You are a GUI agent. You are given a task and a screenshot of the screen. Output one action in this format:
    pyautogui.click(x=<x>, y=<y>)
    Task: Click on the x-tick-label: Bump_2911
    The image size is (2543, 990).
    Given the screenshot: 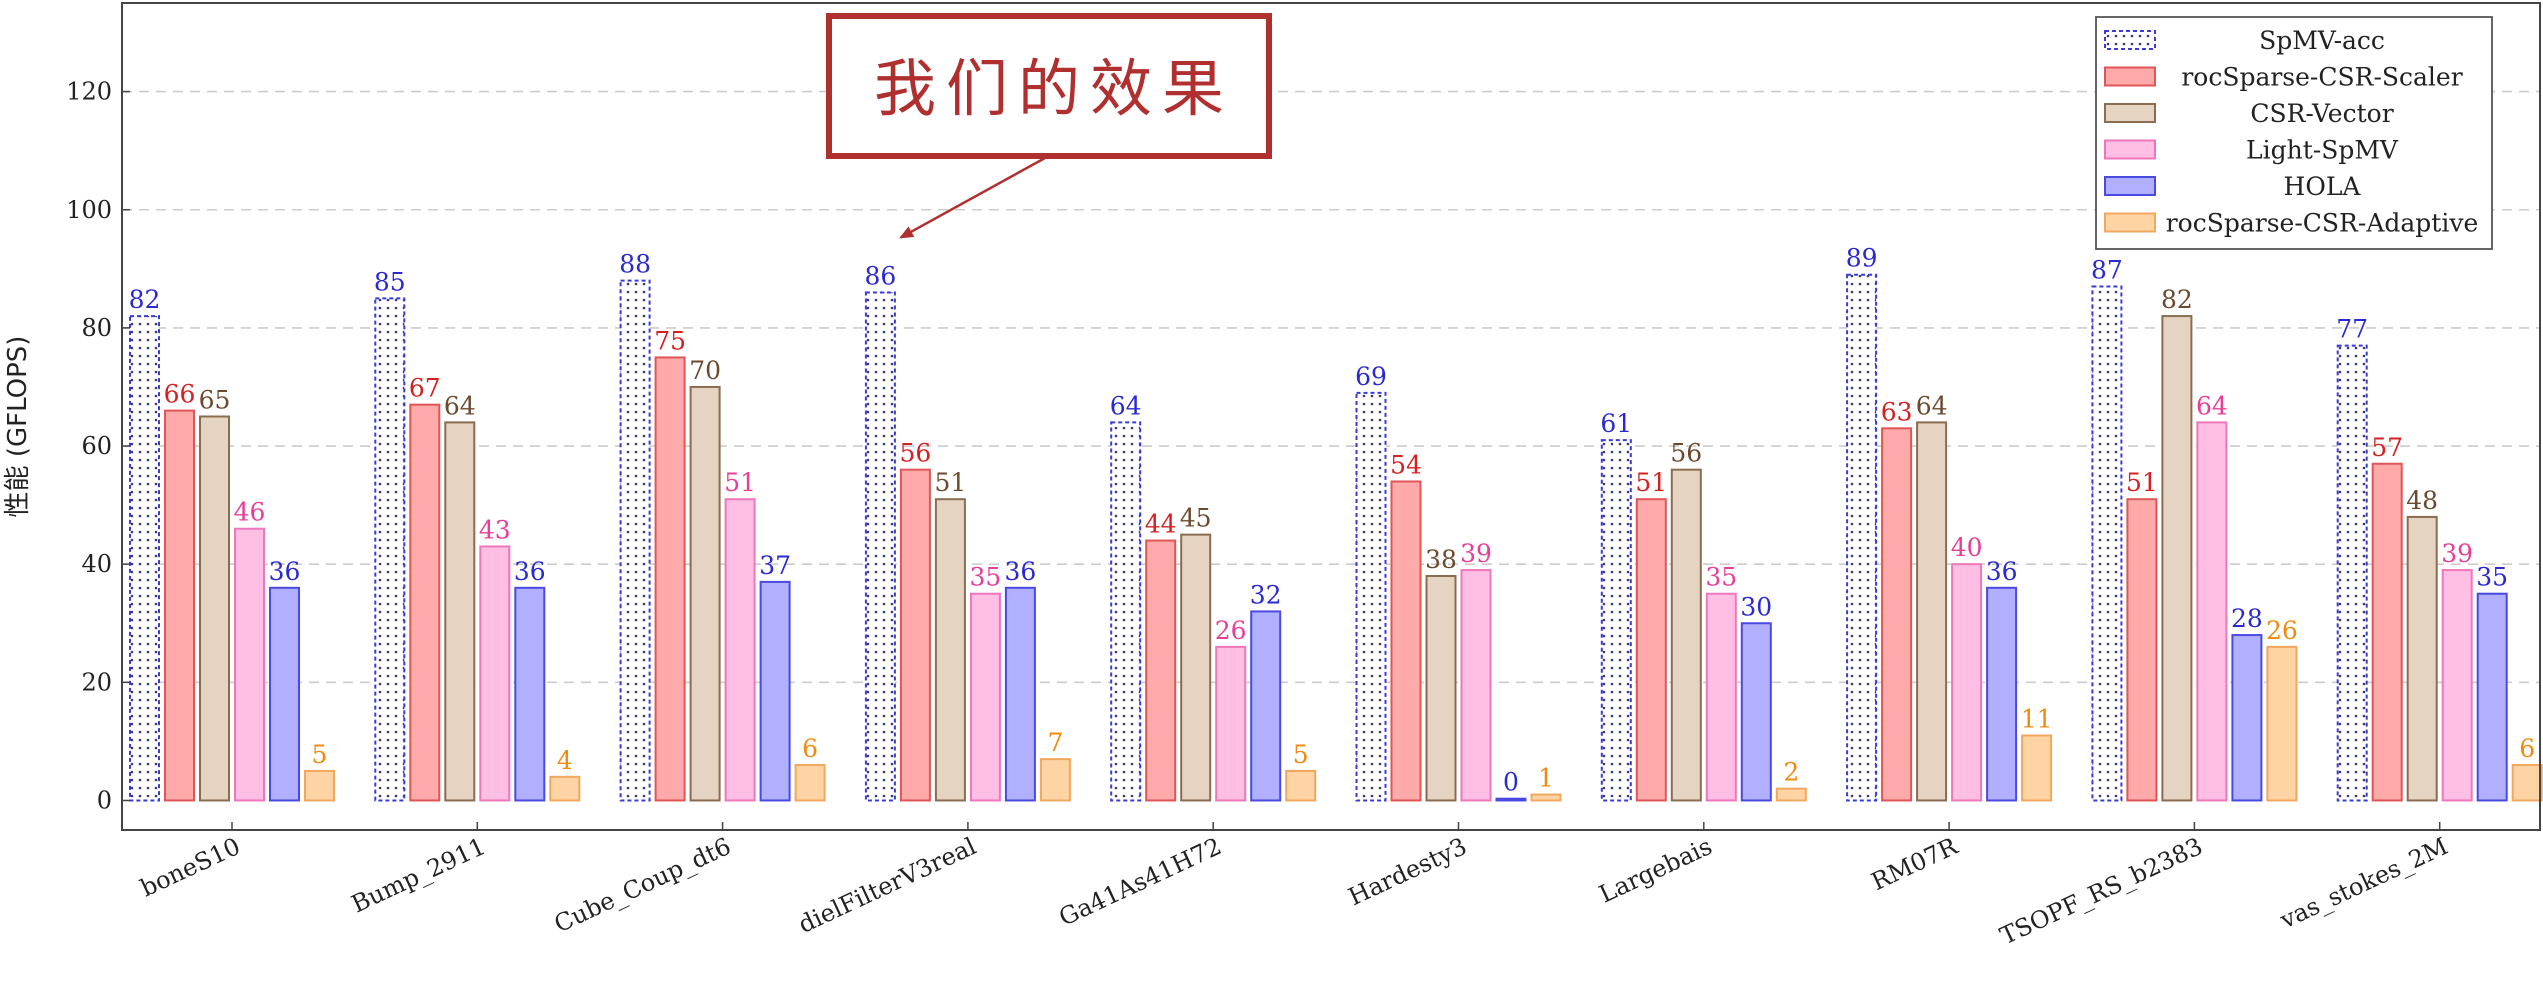 What is the action you would take?
    pyautogui.click(x=418, y=875)
    